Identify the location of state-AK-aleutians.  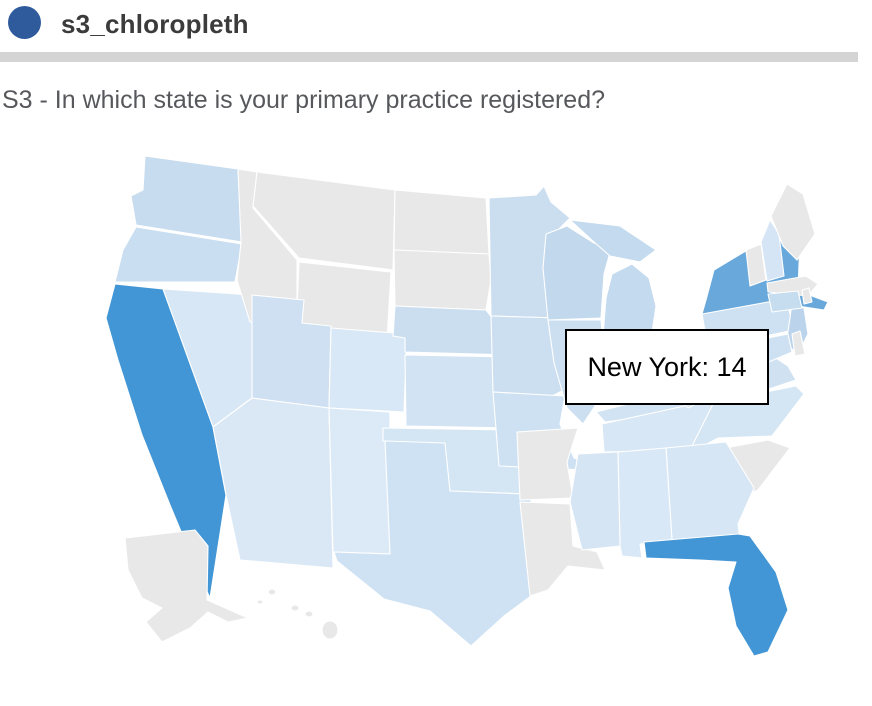
(260, 602).